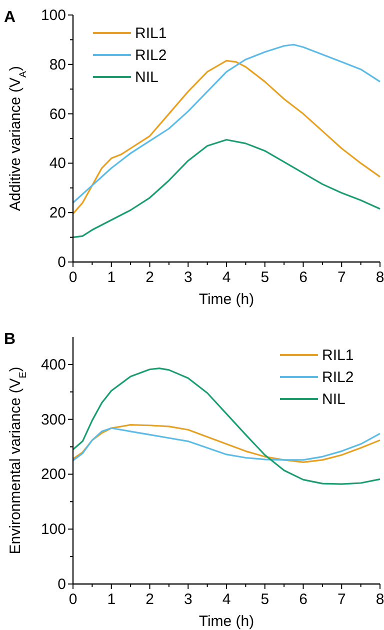 This screenshot has width=384, height=630. What do you see at coordinates (57, 65) in the screenshot?
I see `y-tick-label: 80` at bounding box center [57, 65].